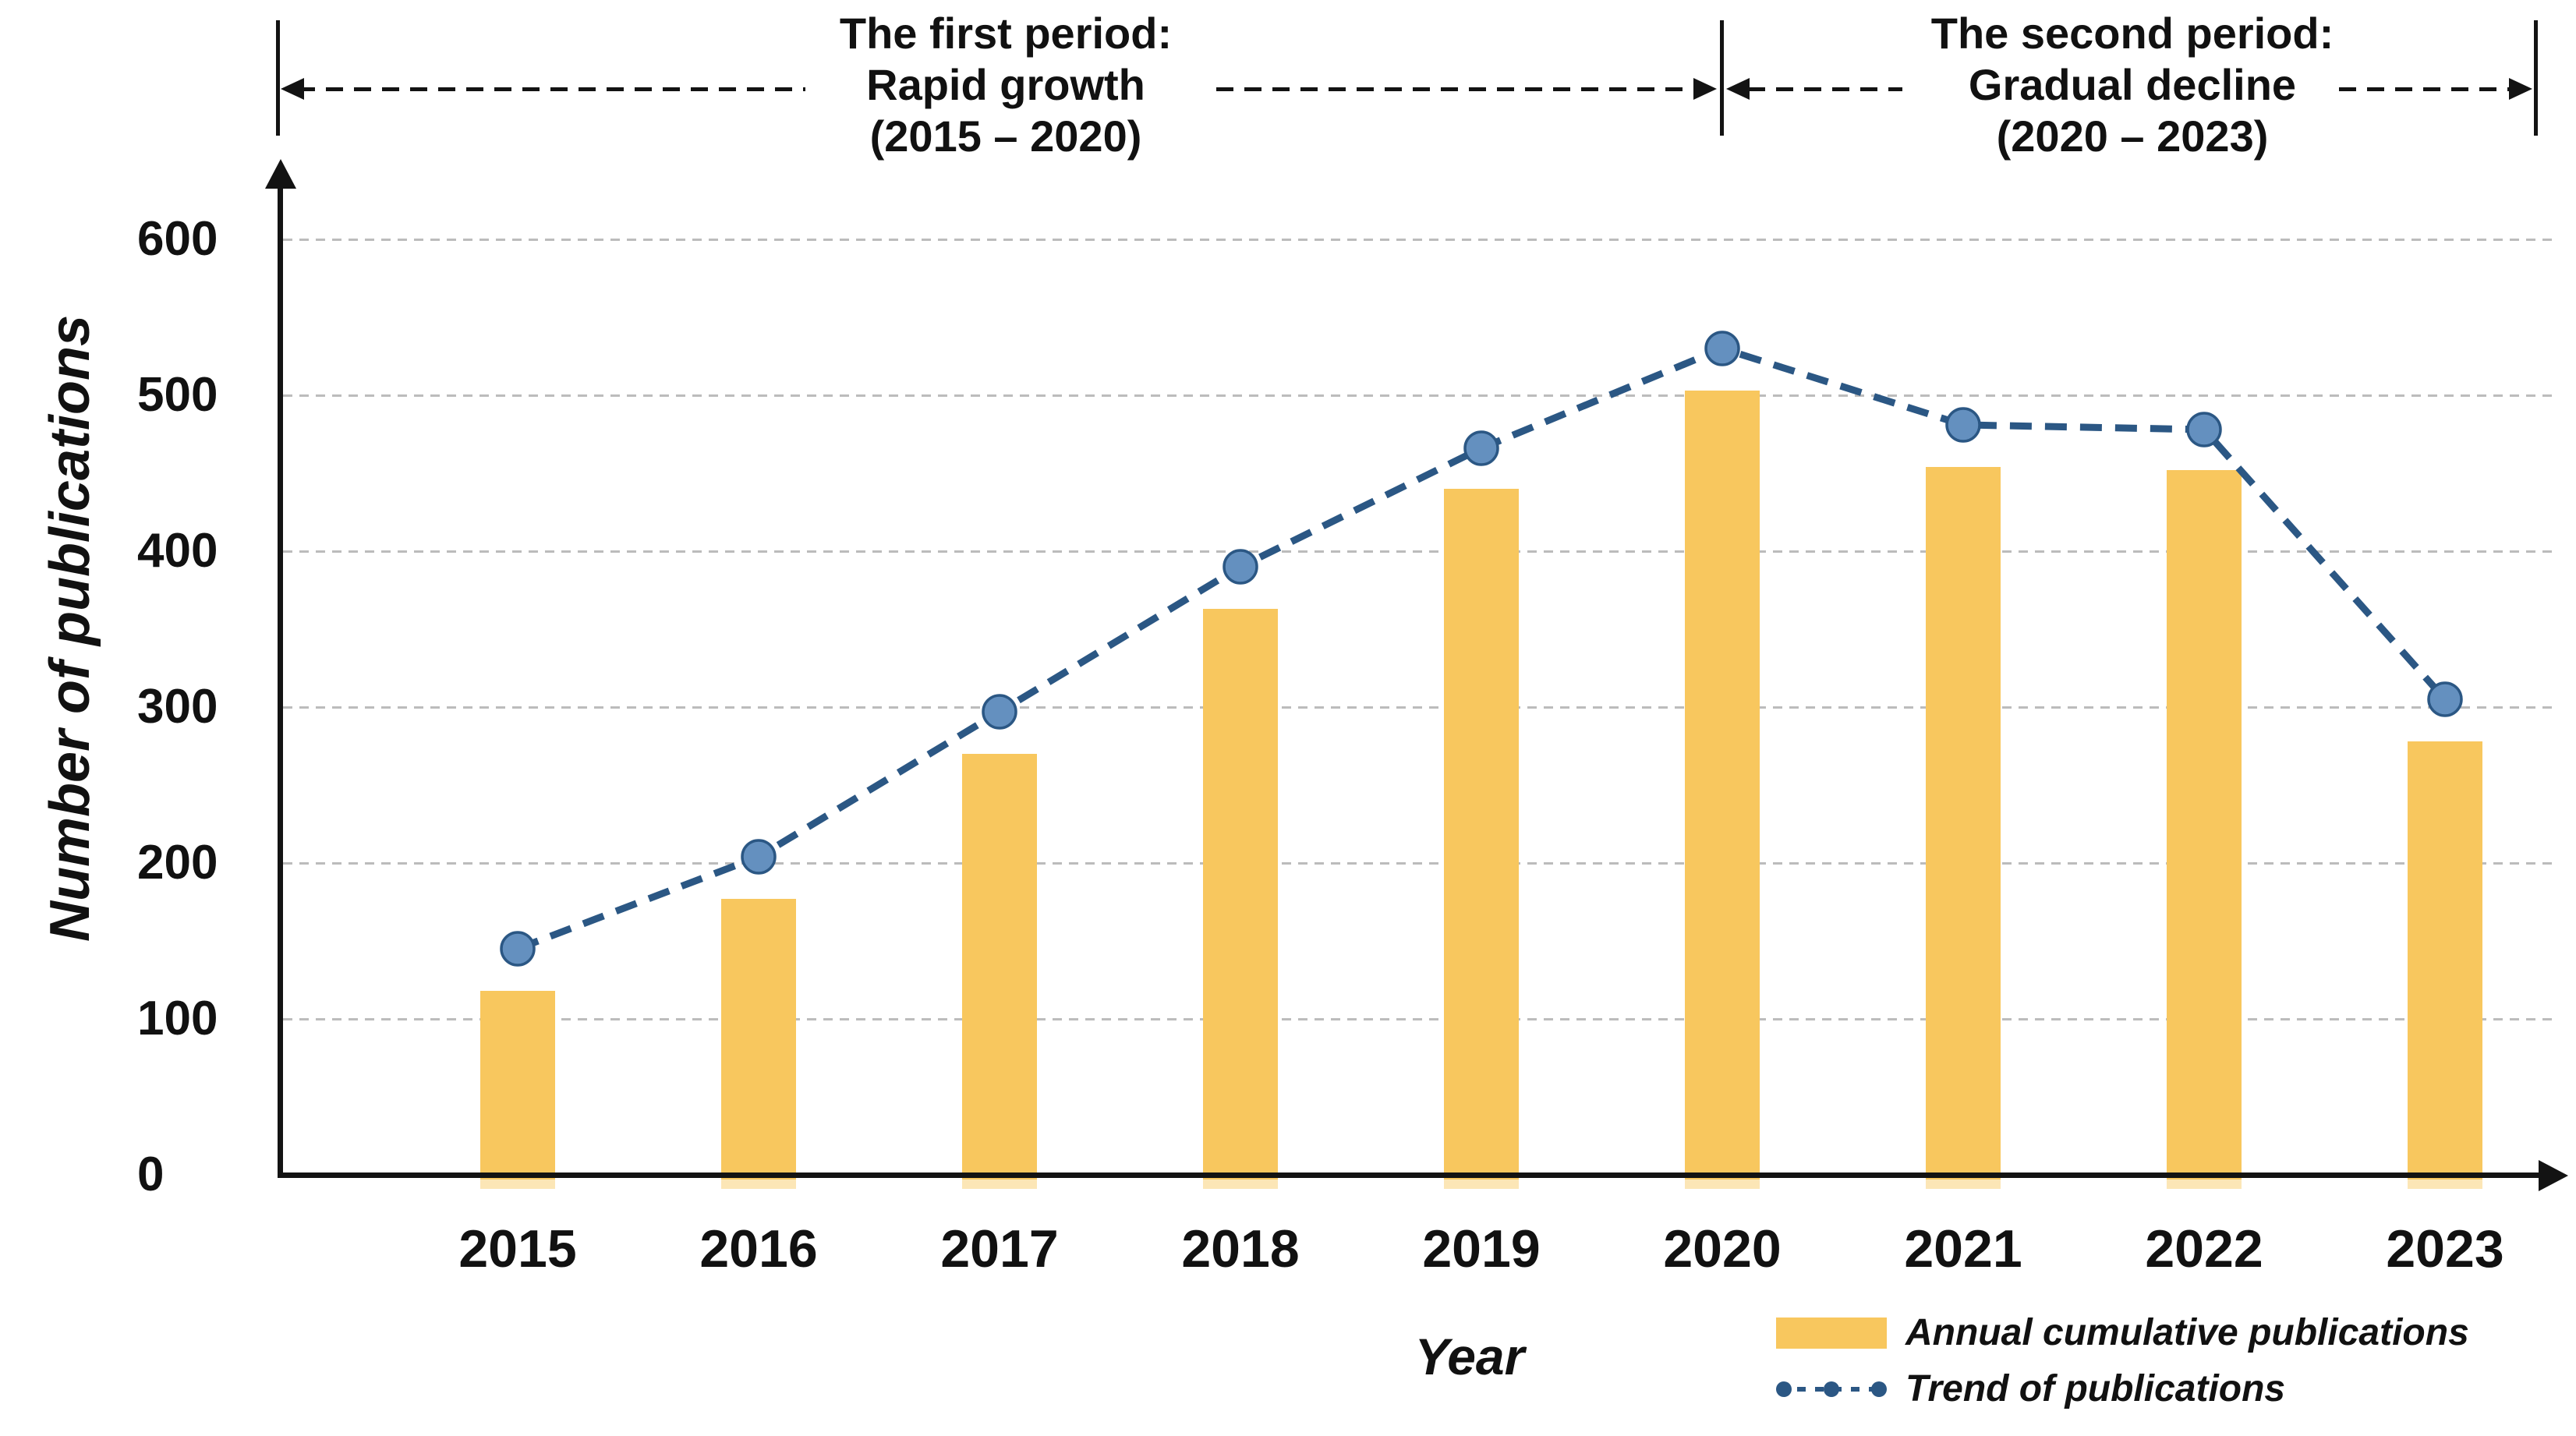  Describe the element at coordinates (177, 707) in the screenshot. I see `y-tick-label-300: 300` at that location.